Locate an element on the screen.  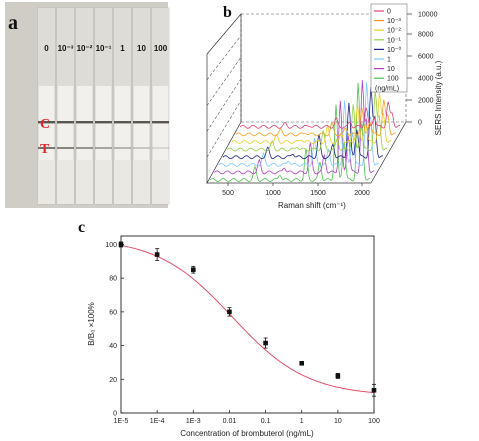
x-tick-label: 1E-3 is located at coordinates (193, 421).